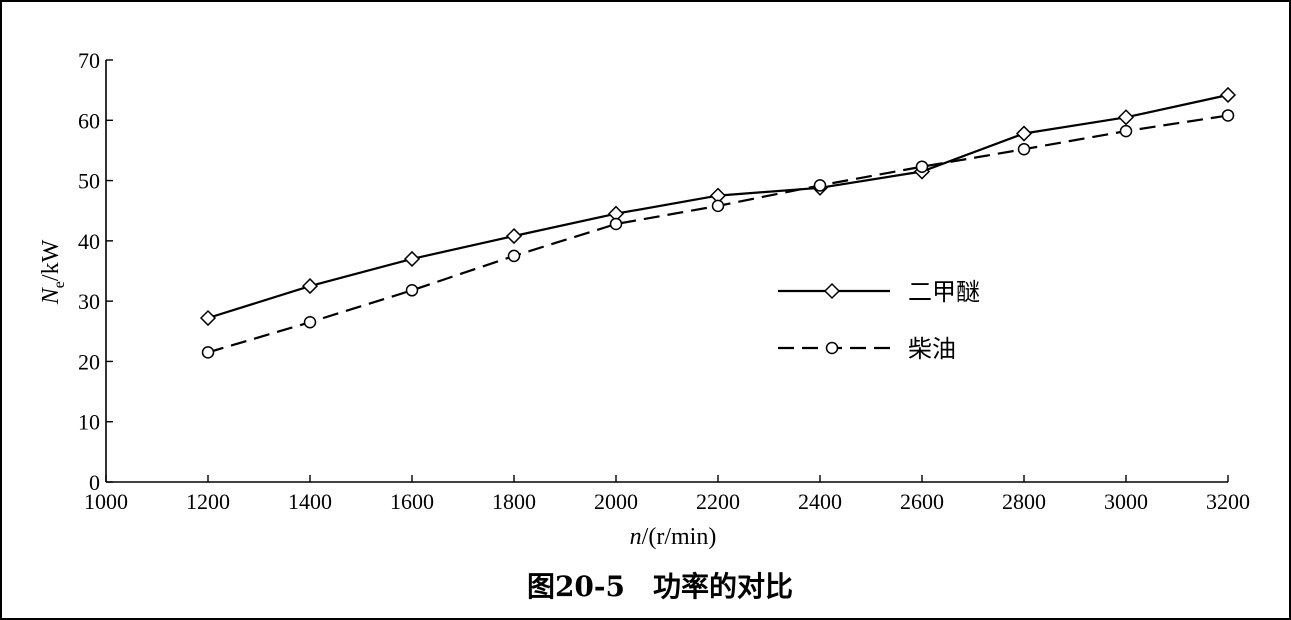 The height and width of the screenshot is (620, 1291). Describe the element at coordinates (94, 482) in the screenshot. I see `y-tick-label: 0` at that location.